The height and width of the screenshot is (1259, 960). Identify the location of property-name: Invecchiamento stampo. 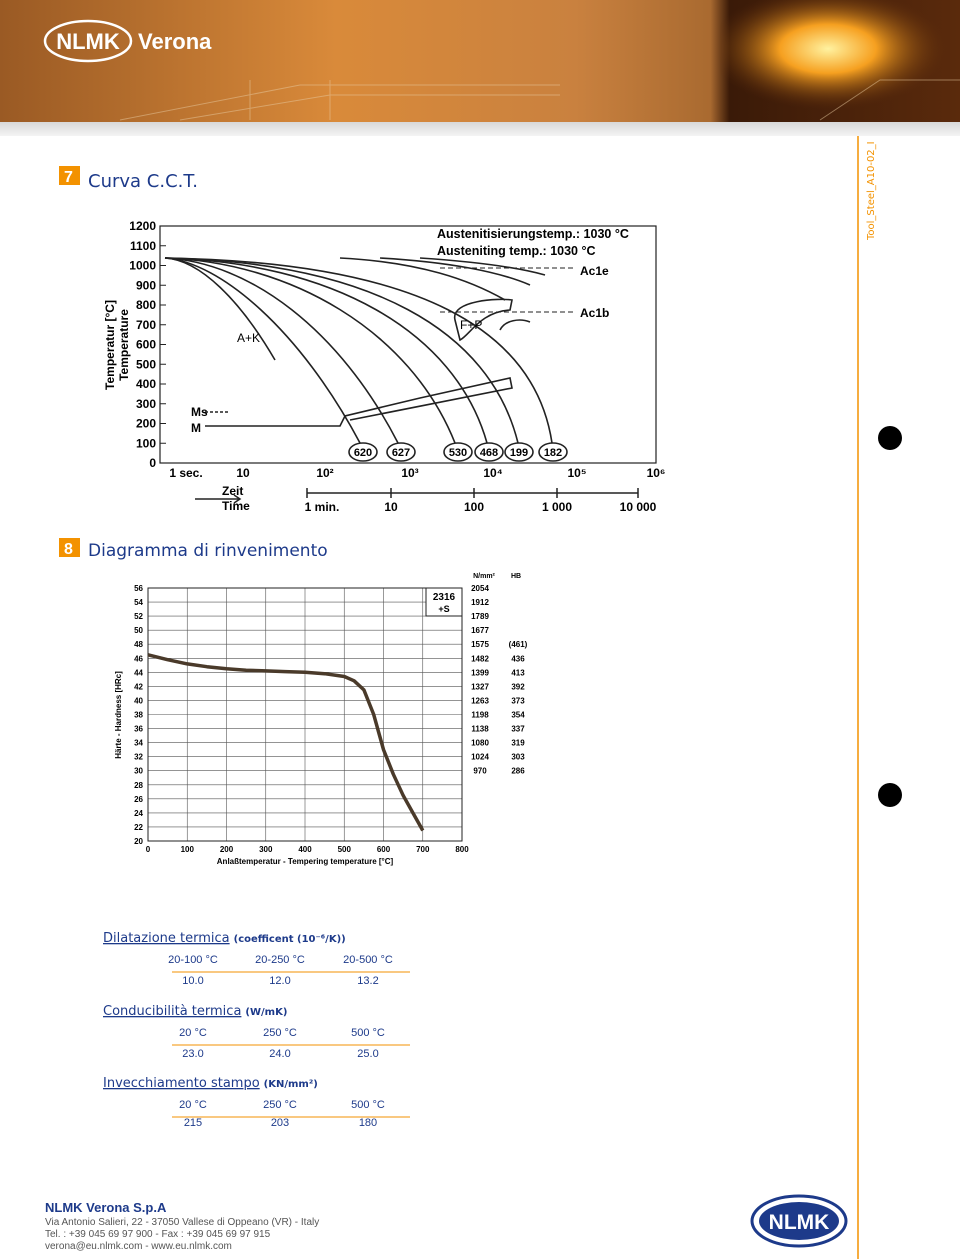
(181, 1083).